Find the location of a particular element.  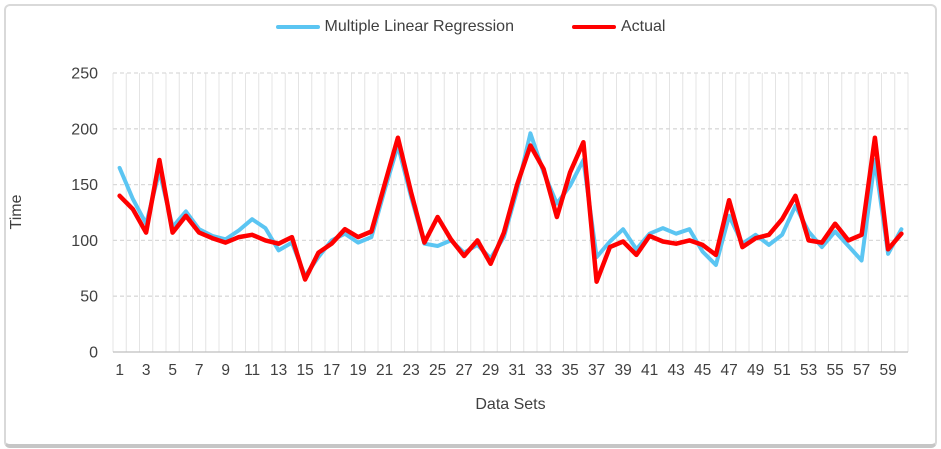

x-tick-label: 53 is located at coordinates (808, 370).